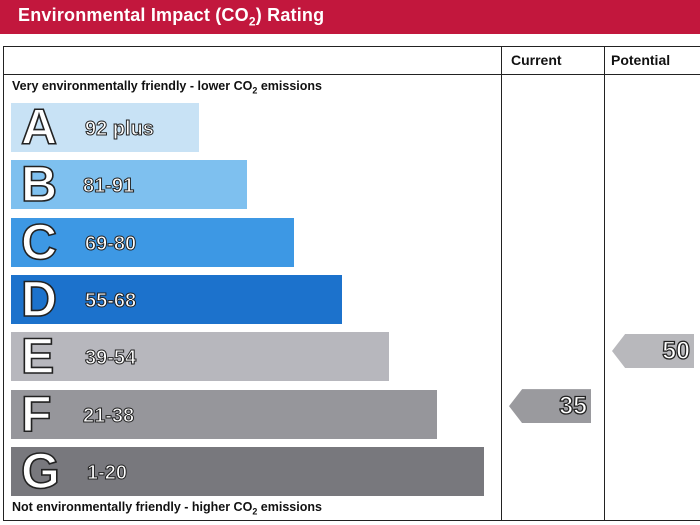 Image resolution: width=700 pixels, height=525 pixels. What do you see at coordinates (39, 184) in the screenshot?
I see `band-letter: B` at bounding box center [39, 184].